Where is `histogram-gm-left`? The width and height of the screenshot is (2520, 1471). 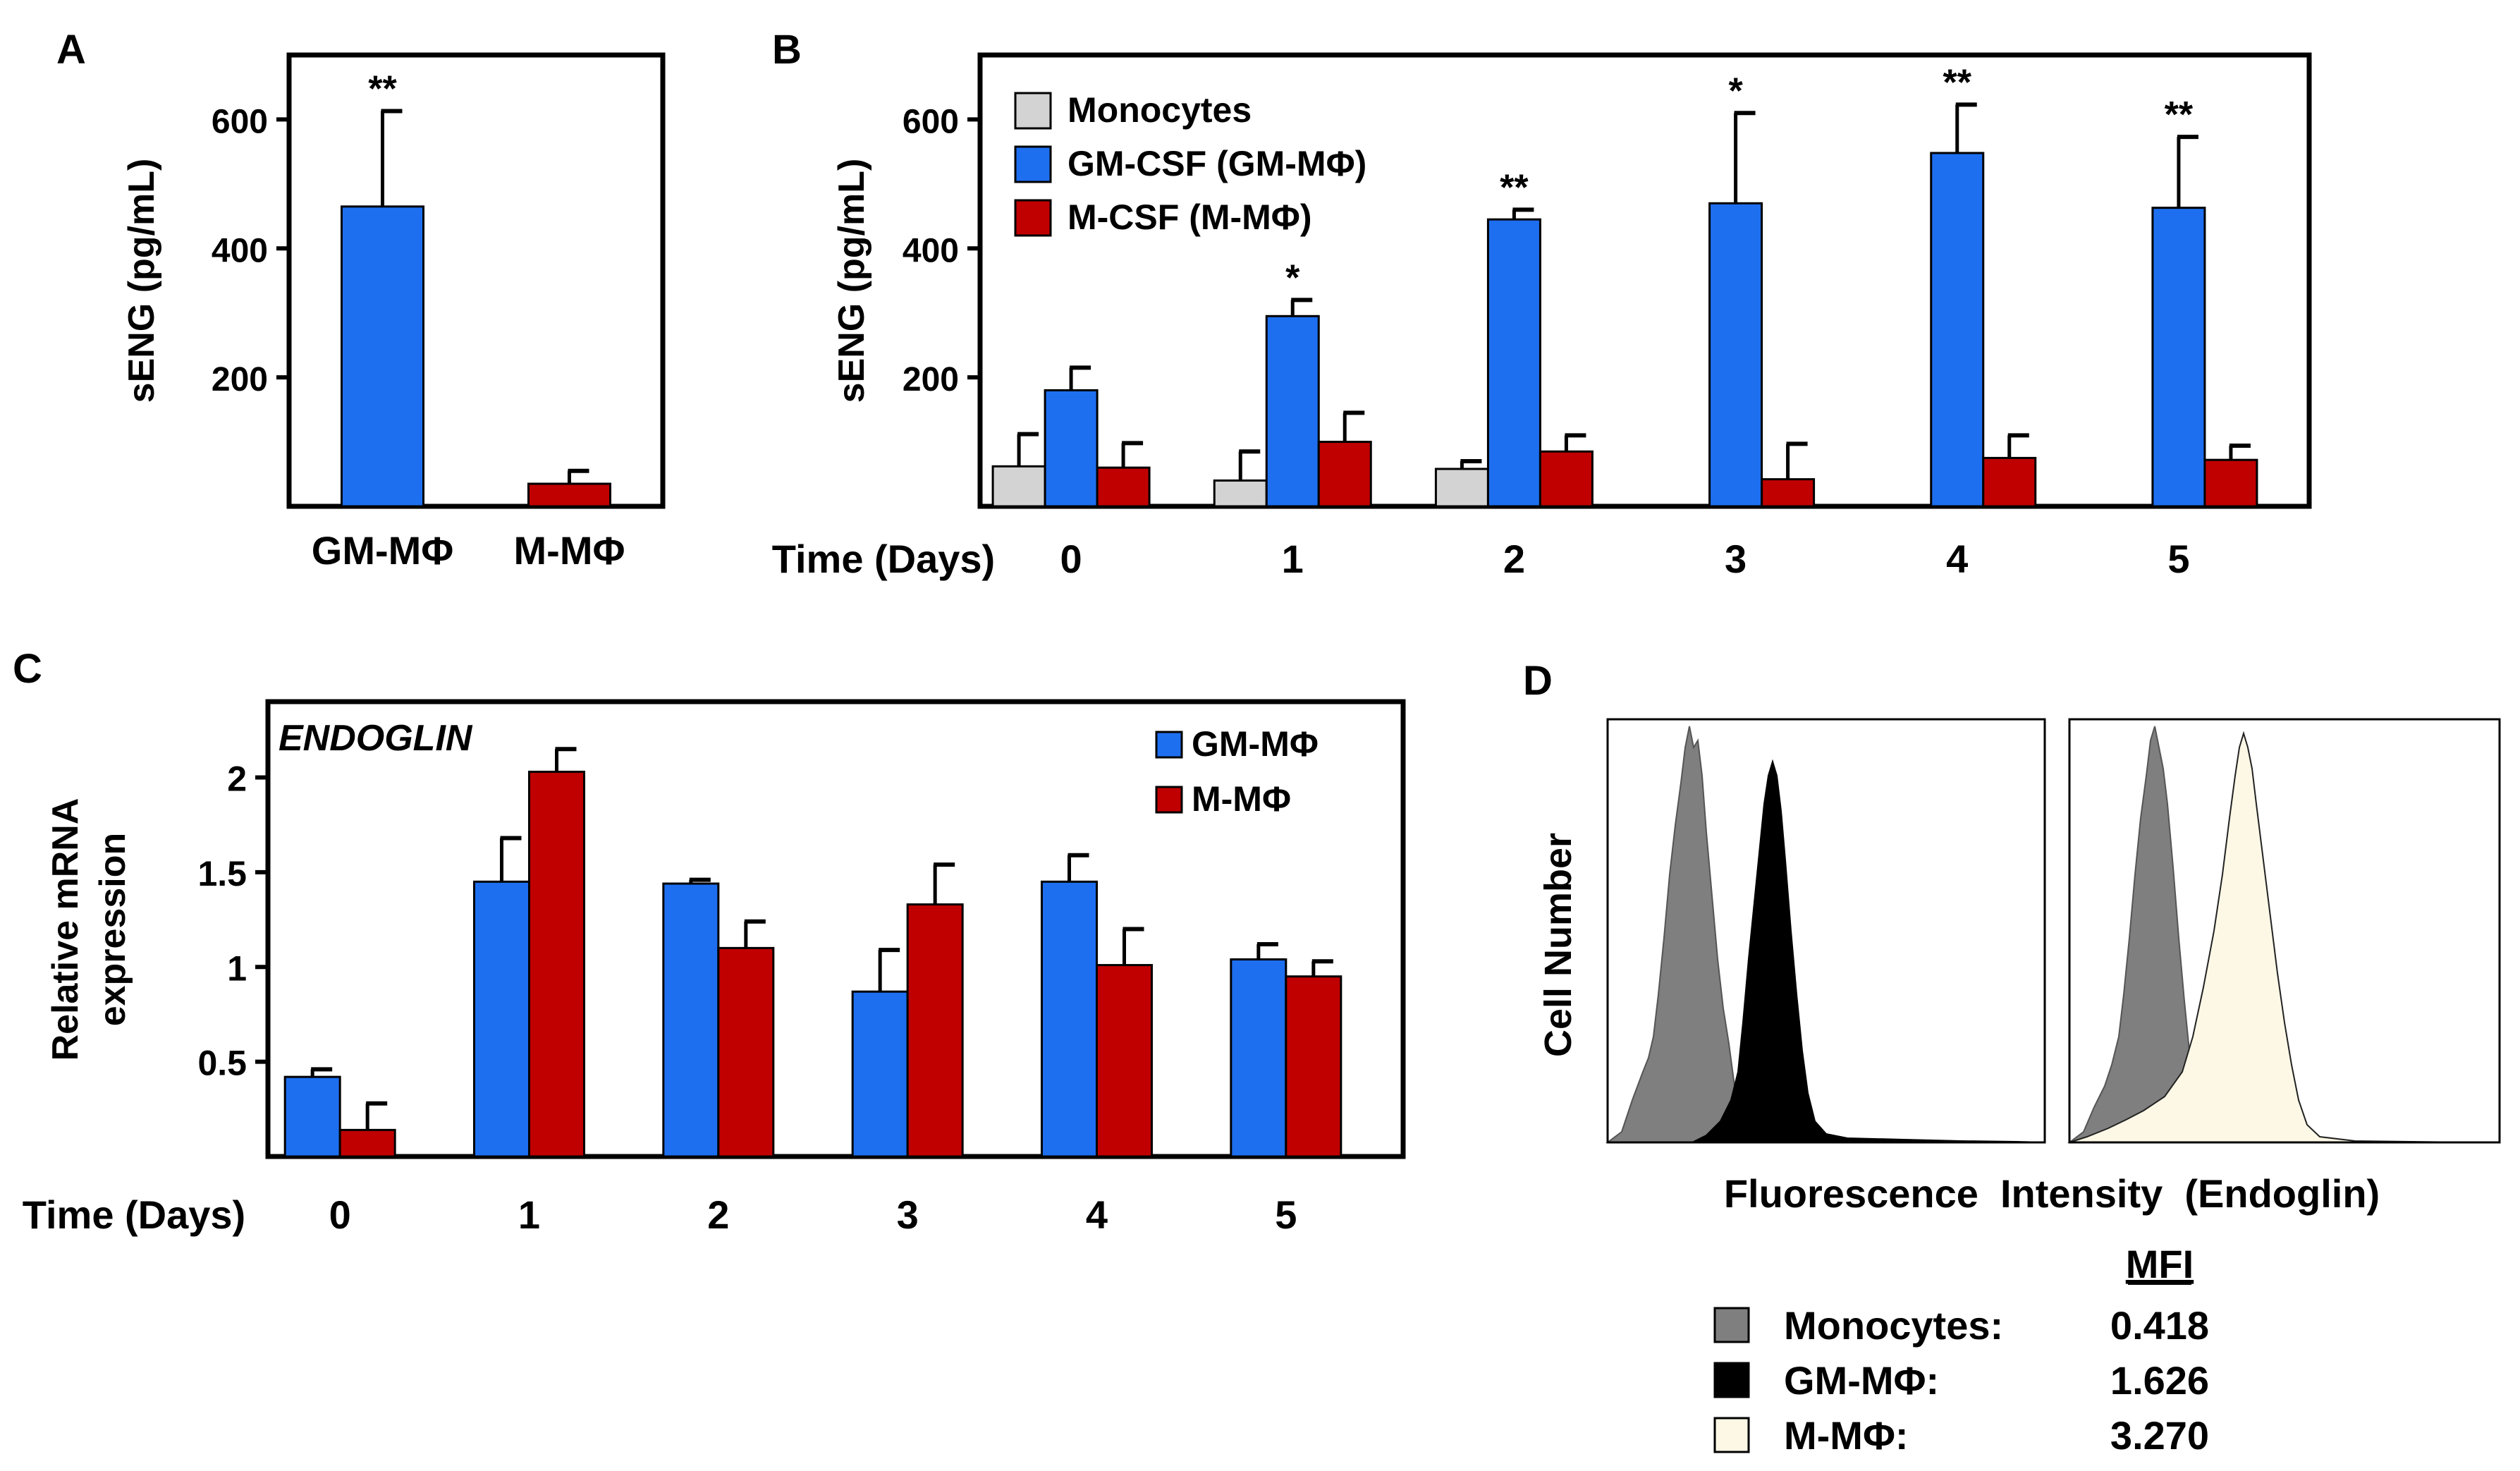
histogram-gm-left is located at coordinates (1869, 951).